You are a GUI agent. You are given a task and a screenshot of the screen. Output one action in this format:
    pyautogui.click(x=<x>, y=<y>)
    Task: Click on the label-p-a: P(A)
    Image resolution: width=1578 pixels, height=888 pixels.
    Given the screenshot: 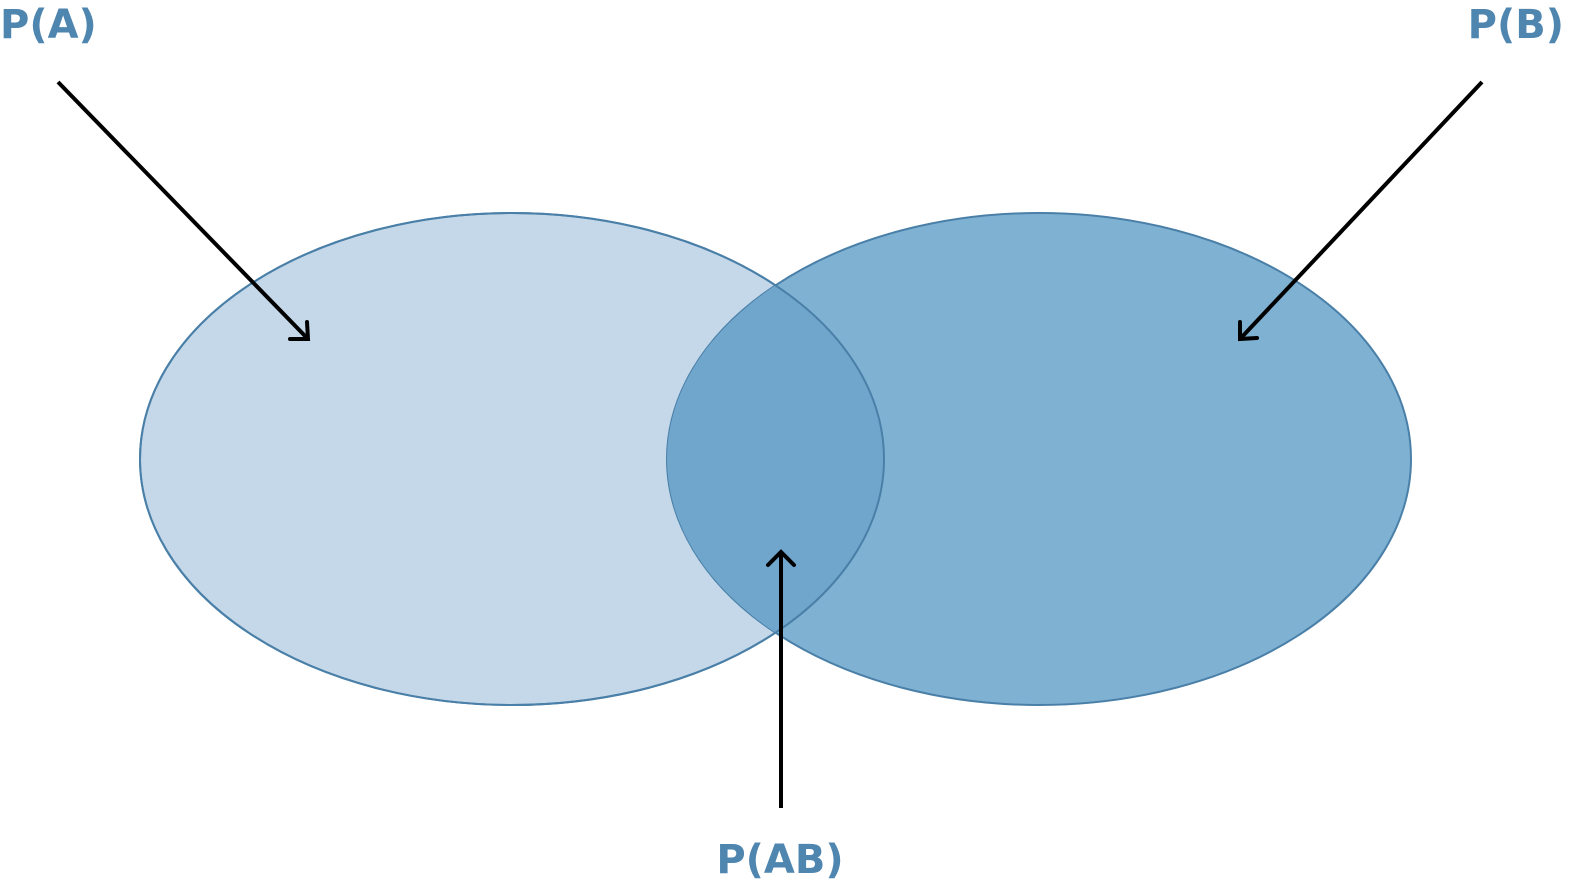 What is the action you would take?
    pyautogui.click(x=48, y=25)
    